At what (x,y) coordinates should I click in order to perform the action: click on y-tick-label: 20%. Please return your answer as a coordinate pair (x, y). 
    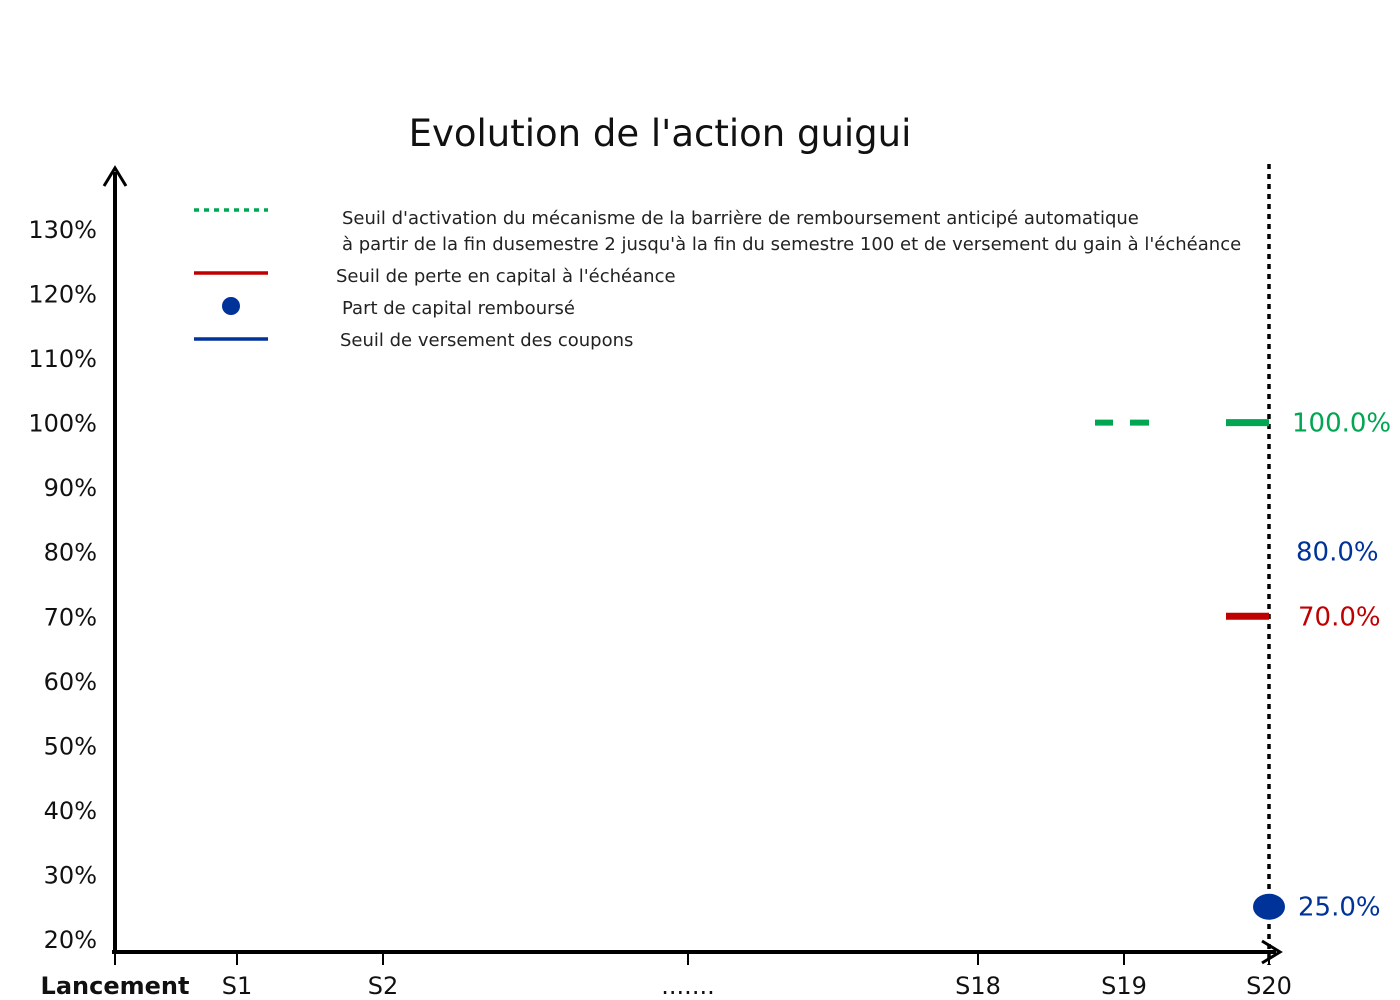
    Looking at the image, I should click on (70, 940).